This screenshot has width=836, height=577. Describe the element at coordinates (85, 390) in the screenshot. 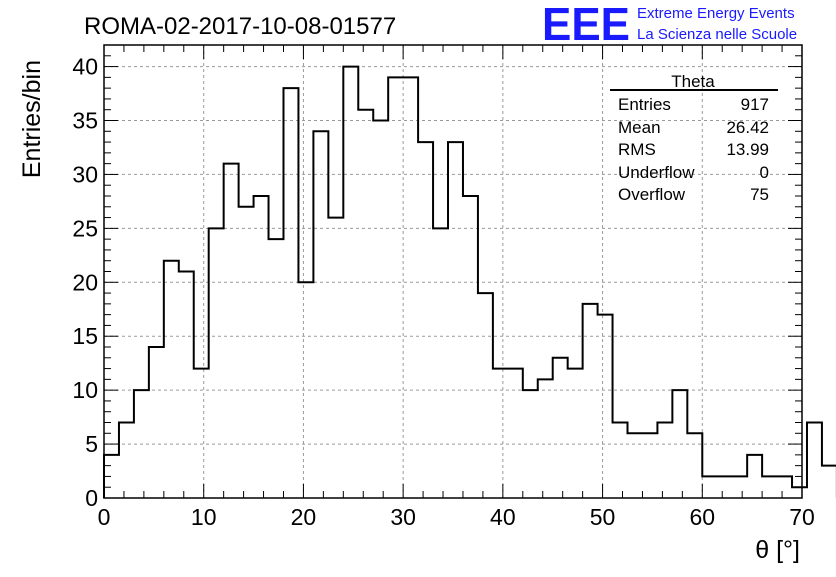

I see `y-tick-label: 10` at that location.